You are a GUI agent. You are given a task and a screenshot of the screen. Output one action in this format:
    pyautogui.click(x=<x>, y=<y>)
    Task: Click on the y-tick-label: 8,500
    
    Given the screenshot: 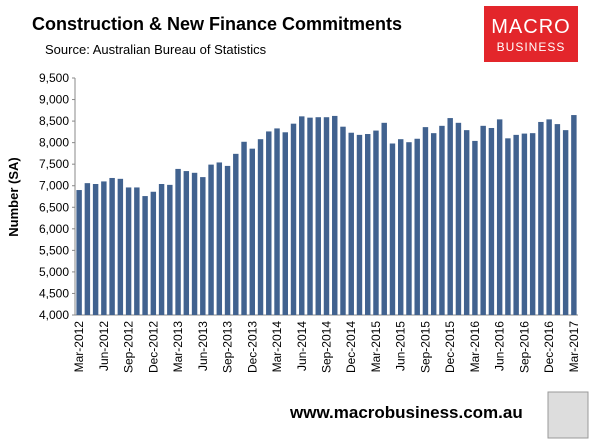 What is the action you would take?
    pyautogui.click(x=54, y=121)
    